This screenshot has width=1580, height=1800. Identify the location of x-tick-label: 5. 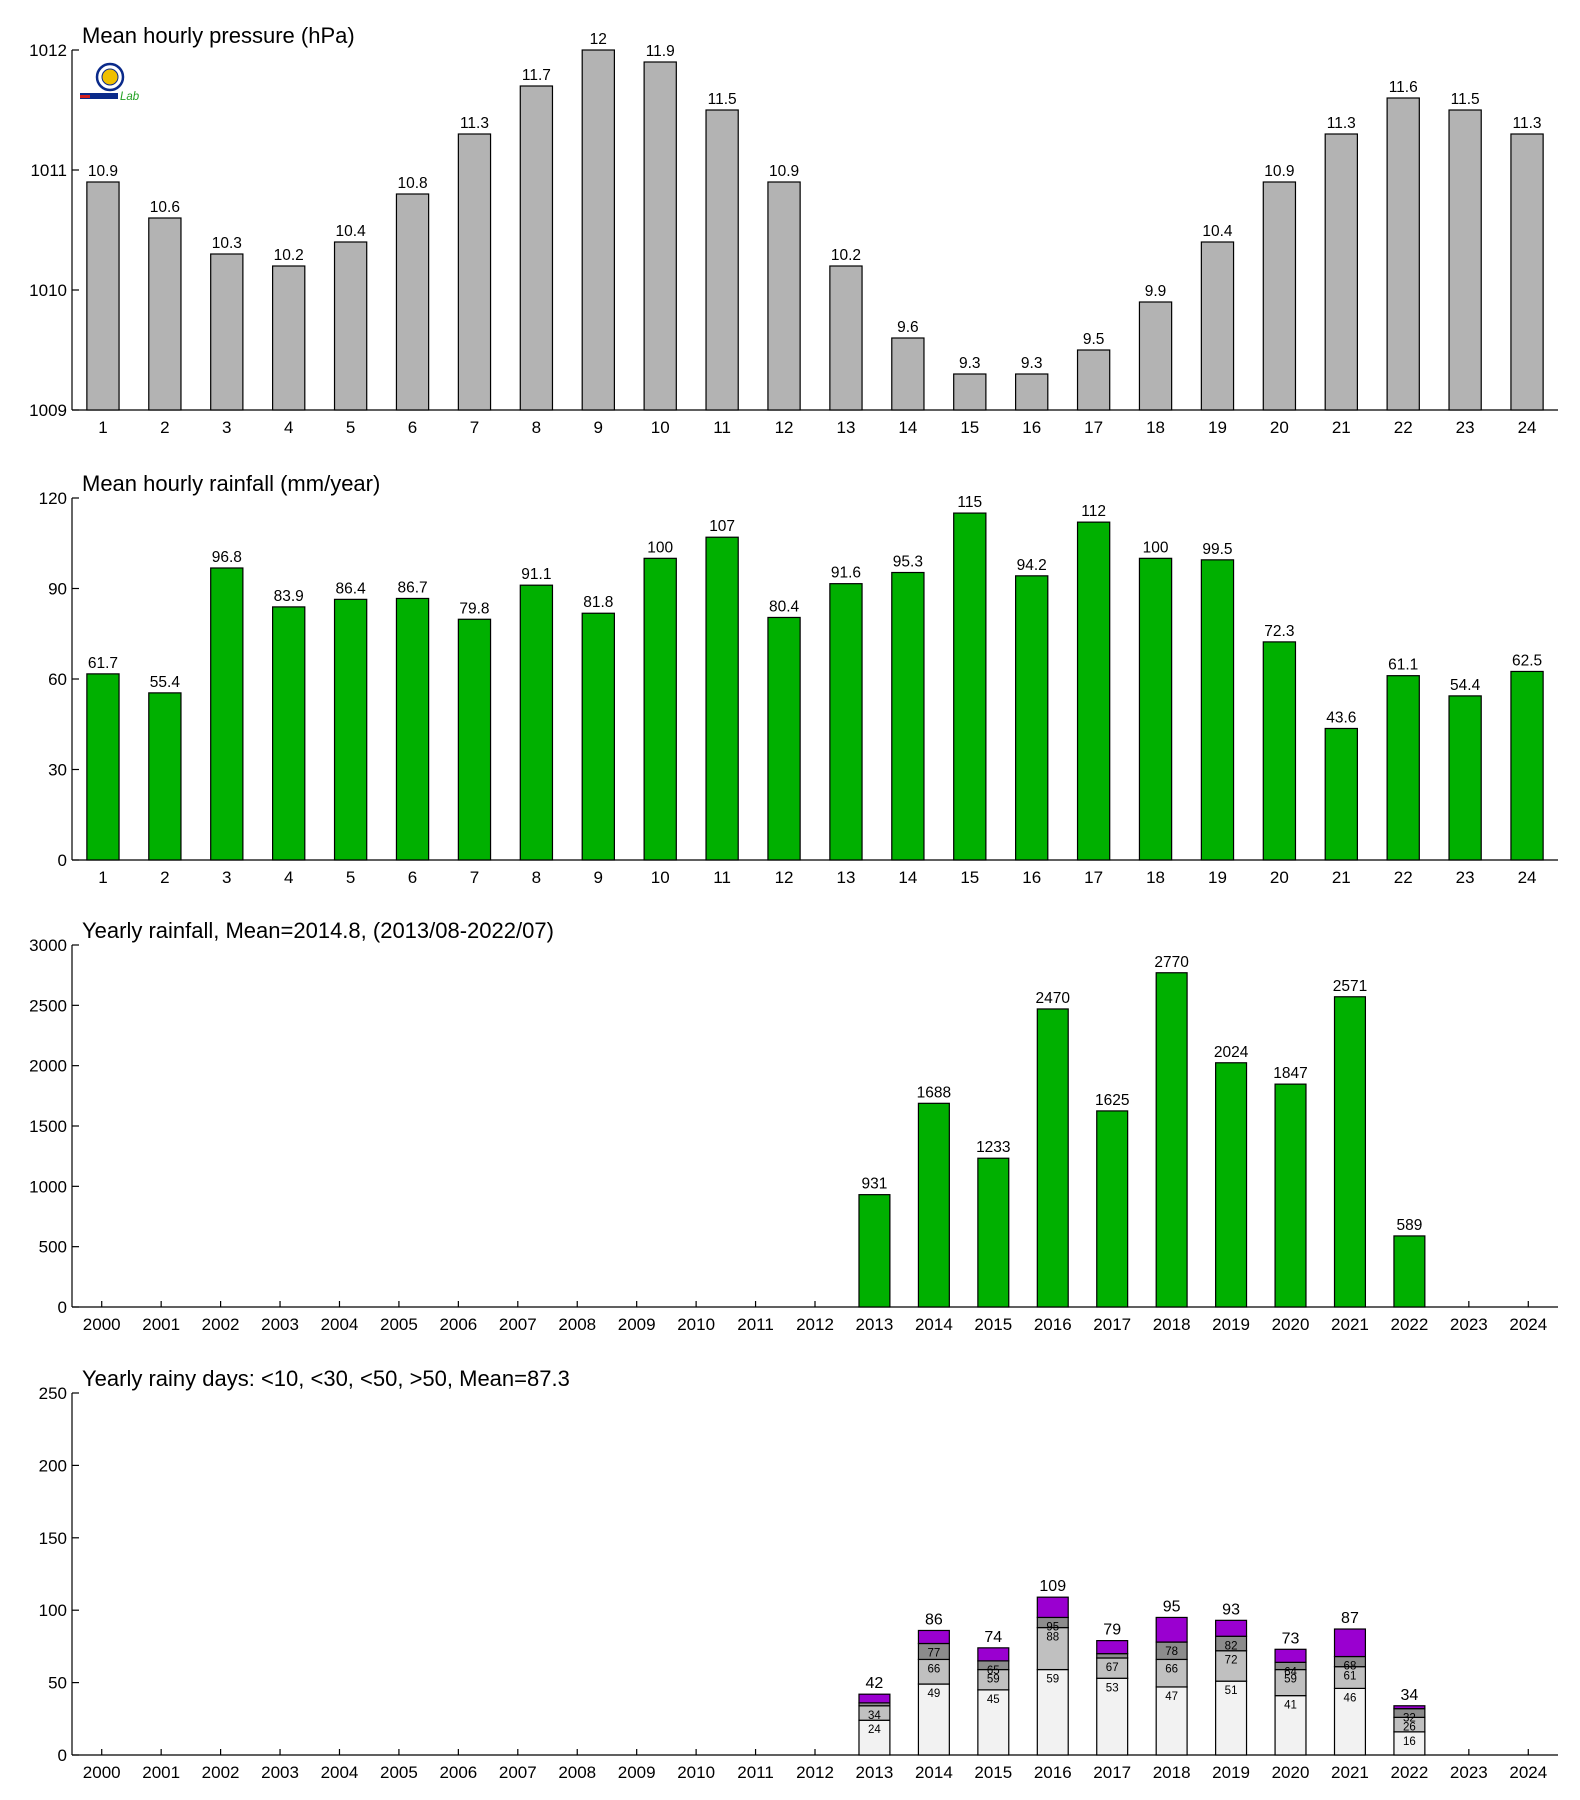
(350, 427).